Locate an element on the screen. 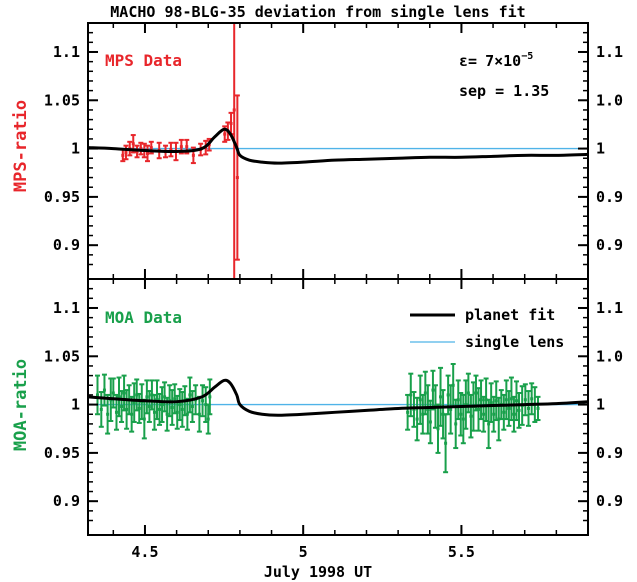 Image resolution: width=637 pixels, height=582 pixels. mps-planet-fit-curve is located at coordinates (338, 146).